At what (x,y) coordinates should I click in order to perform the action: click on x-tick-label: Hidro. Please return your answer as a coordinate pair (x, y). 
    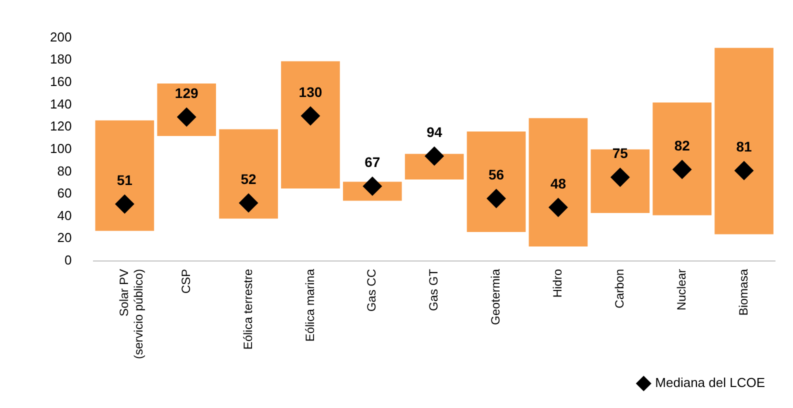
    Looking at the image, I should click on (557, 283).